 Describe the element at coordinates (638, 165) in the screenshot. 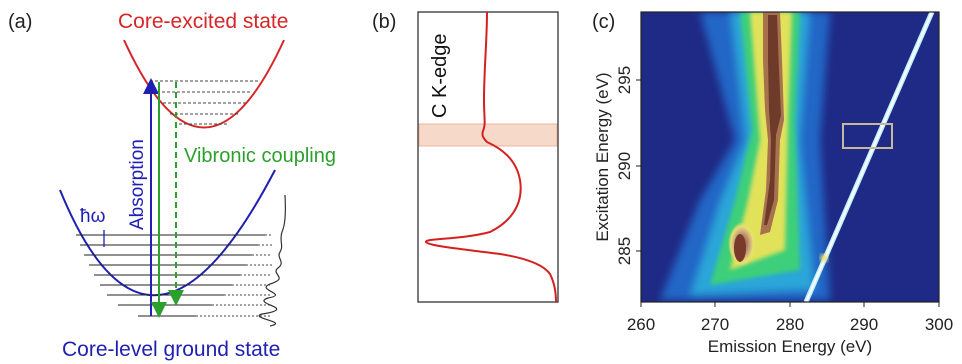

I see `y-axis` at that location.